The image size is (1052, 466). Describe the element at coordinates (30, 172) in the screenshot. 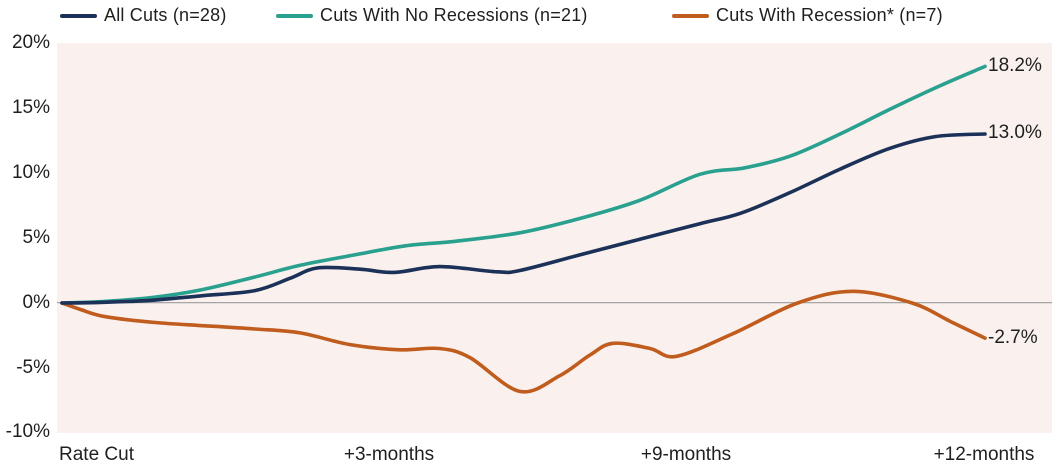

I see `y-tick-10: 10%` at that location.